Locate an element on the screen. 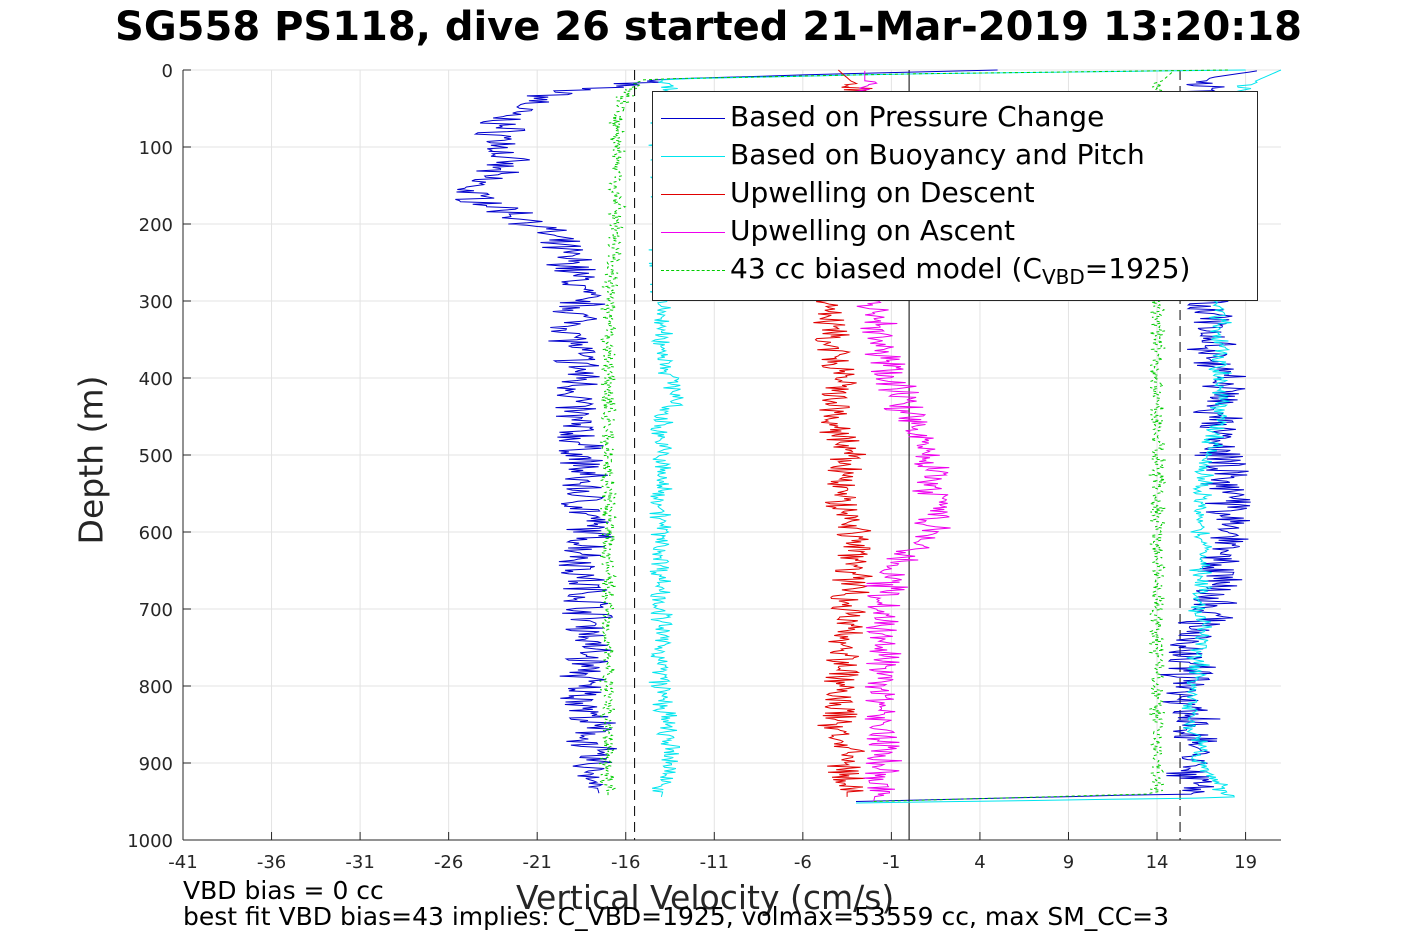  legend-line-buoyancy is located at coordinates (693, 156).